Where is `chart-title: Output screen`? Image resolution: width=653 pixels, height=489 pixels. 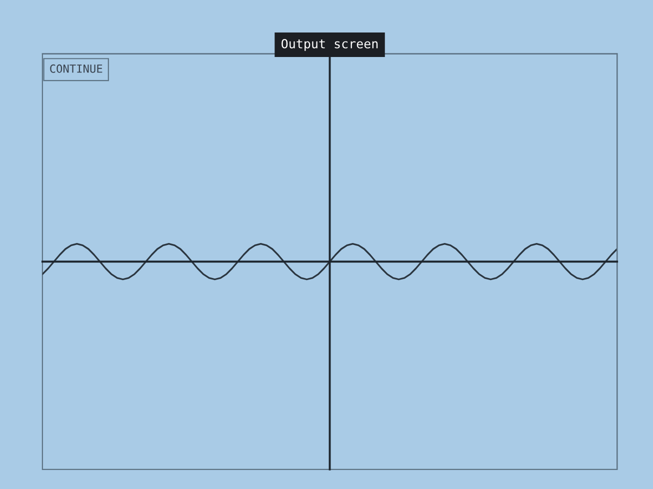
chart-title: Output screen is located at coordinates (330, 44).